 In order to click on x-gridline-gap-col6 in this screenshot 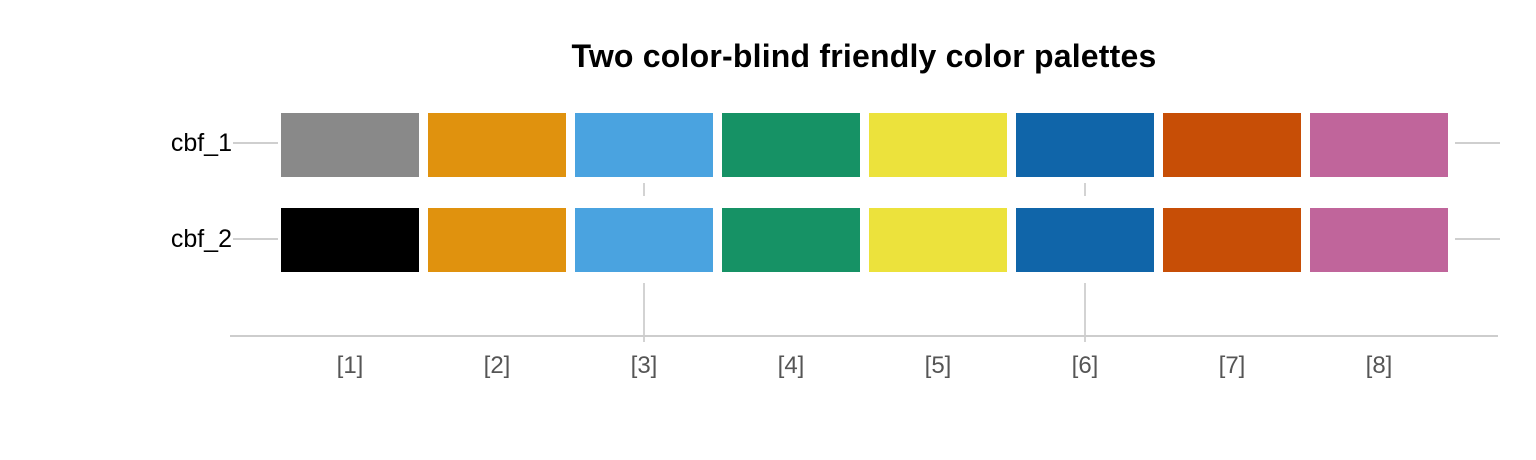, I will do `click(1085, 189)`.